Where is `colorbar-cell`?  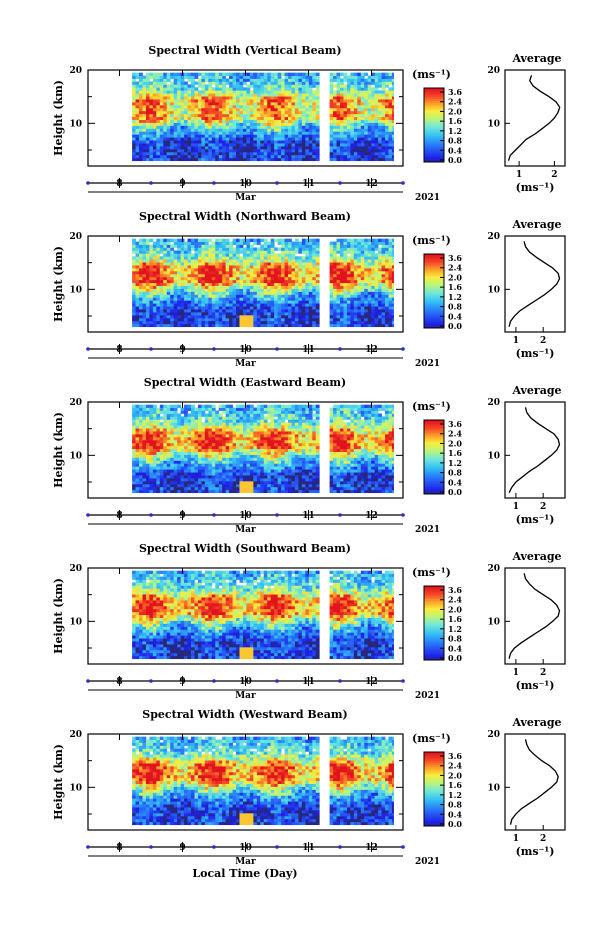
colorbar-cell is located at coordinates (434, 107).